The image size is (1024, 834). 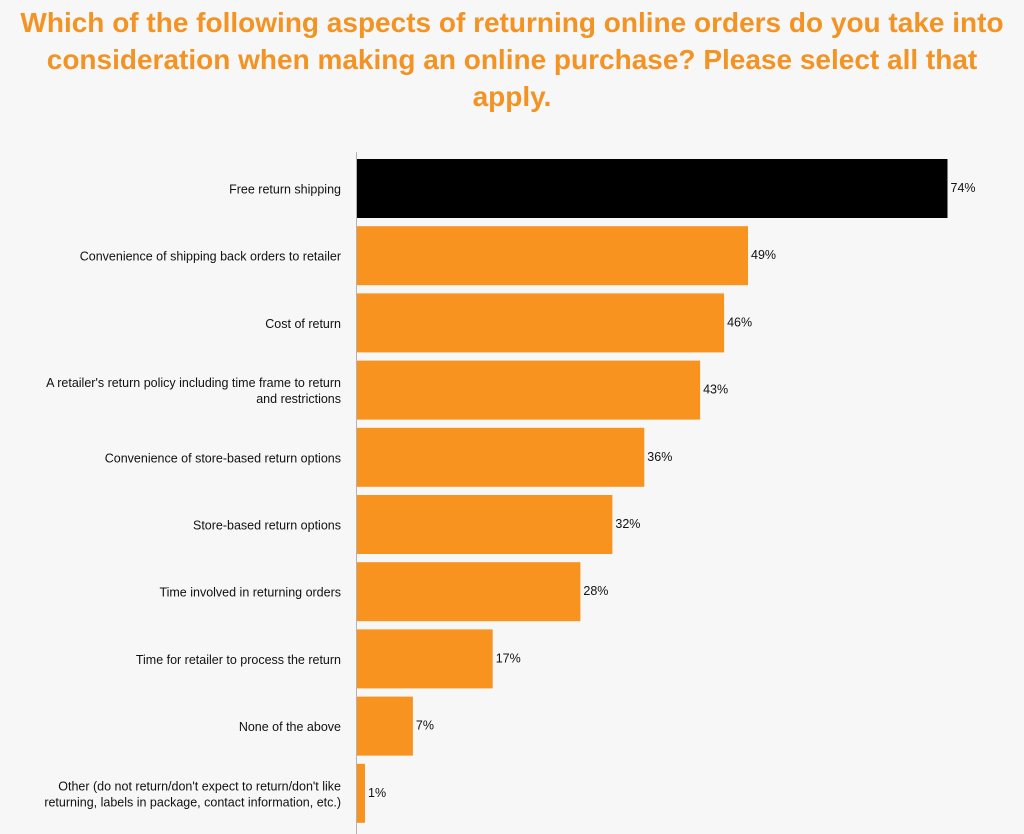 I want to click on value-label-3: 43%, so click(x=715, y=390).